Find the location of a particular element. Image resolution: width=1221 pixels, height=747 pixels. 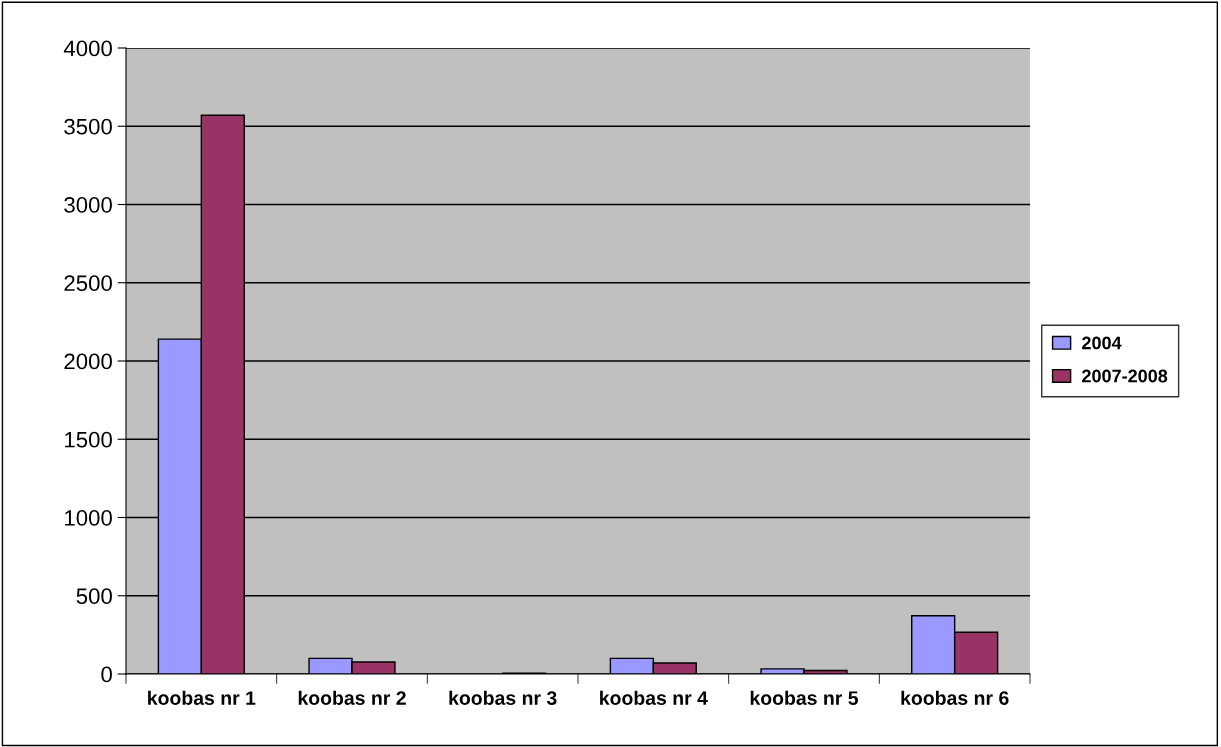

x-tick-label: koobas nr 1 is located at coordinates (202, 697).